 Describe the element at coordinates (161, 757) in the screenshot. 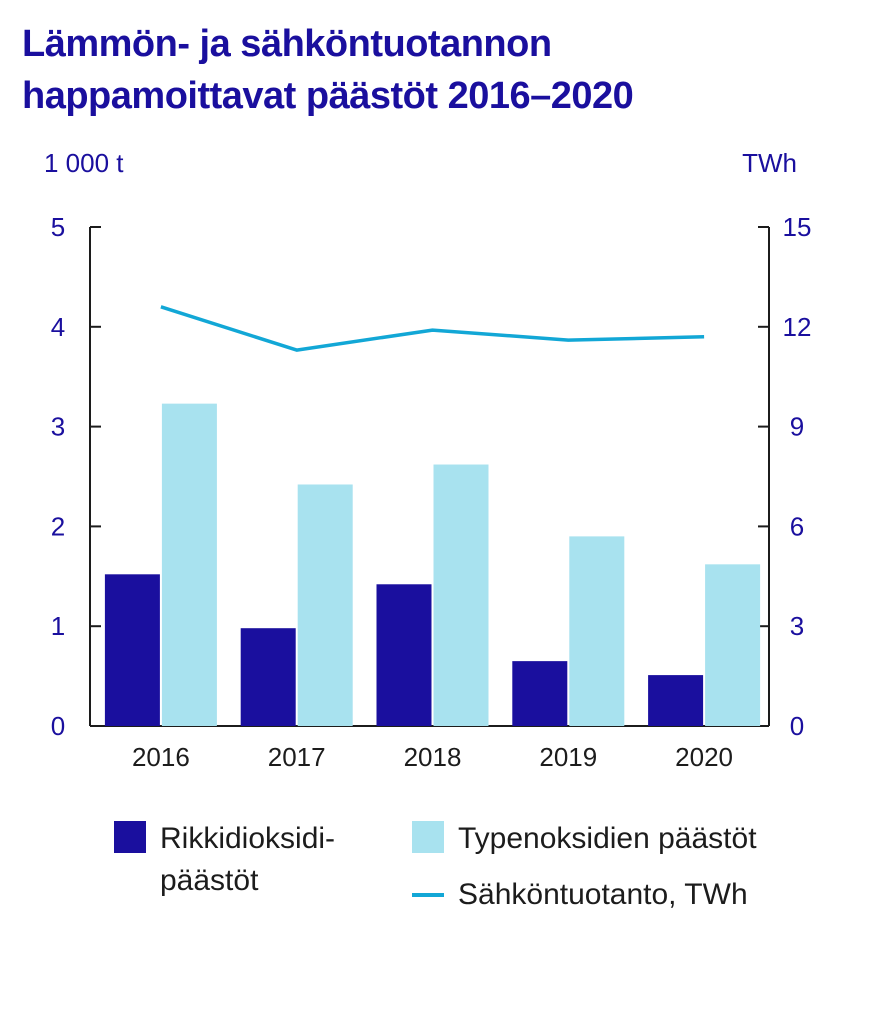

I see `x-tick-label-2016: 2016` at that location.